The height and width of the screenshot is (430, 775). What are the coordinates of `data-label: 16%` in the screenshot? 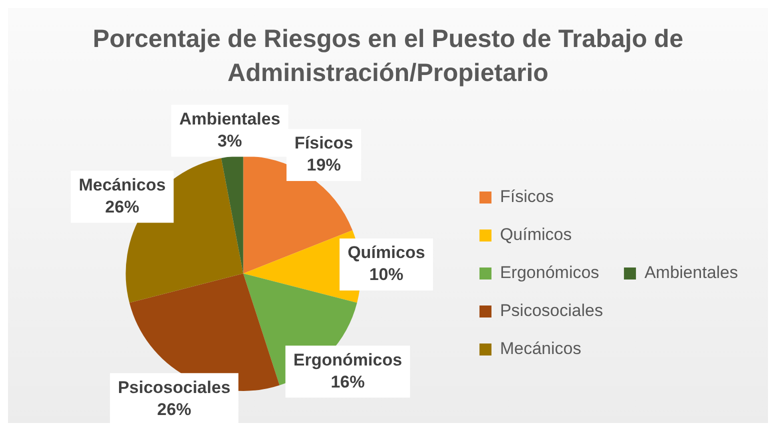 It's located at (347, 382).